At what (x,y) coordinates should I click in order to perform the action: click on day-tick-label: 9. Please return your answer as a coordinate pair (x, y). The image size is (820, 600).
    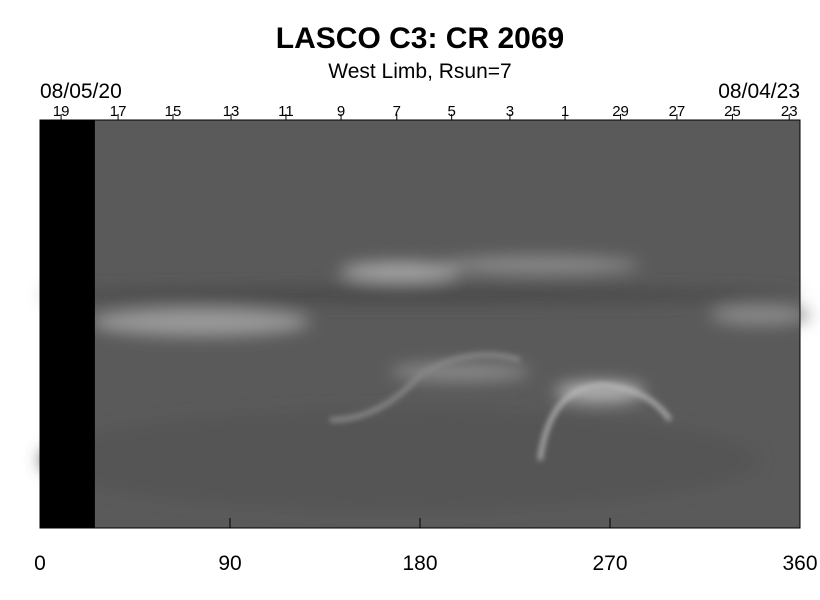
    Looking at the image, I should click on (341, 111).